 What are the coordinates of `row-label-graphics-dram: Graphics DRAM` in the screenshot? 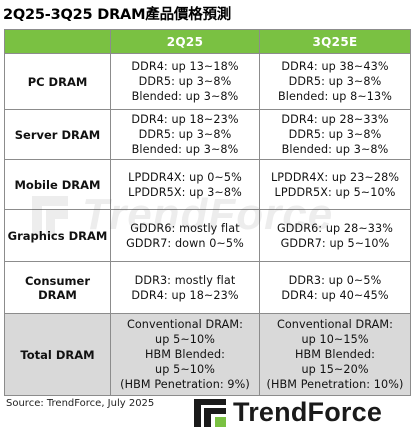 It's located at (57, 235).